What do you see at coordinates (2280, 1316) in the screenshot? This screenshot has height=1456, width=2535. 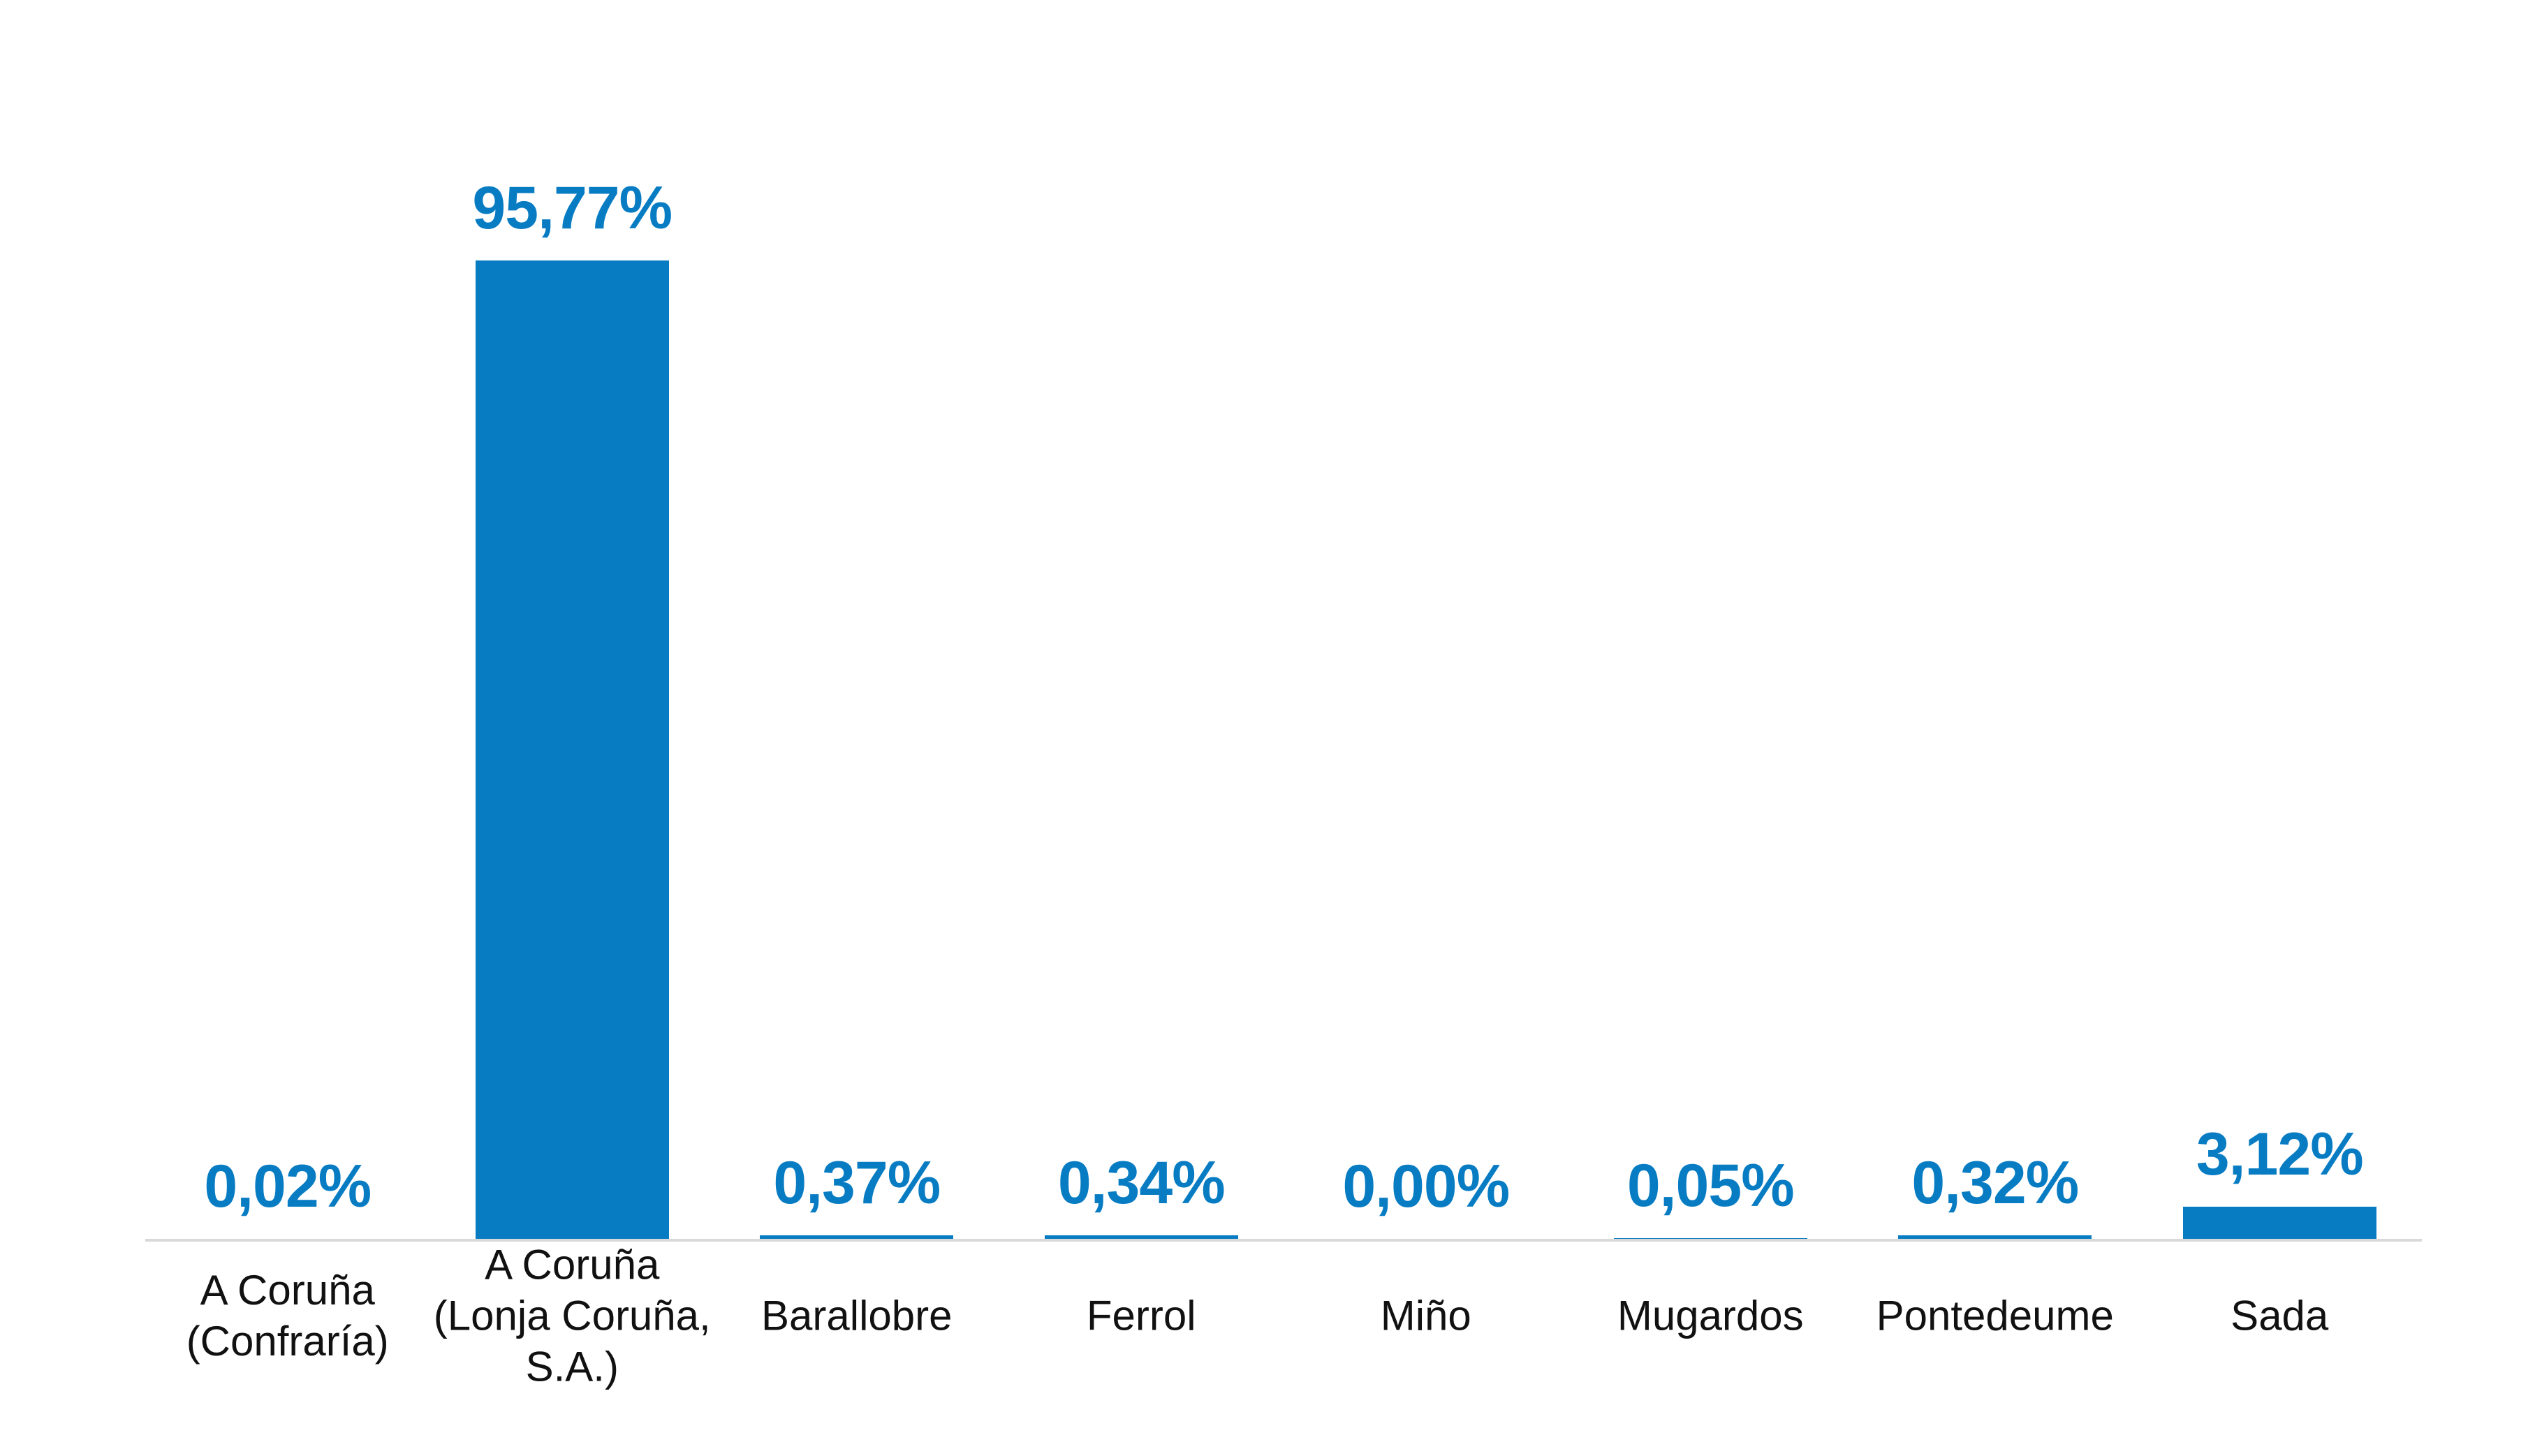 I see `category-label: Sada` at bounding box center [2280, 1316].